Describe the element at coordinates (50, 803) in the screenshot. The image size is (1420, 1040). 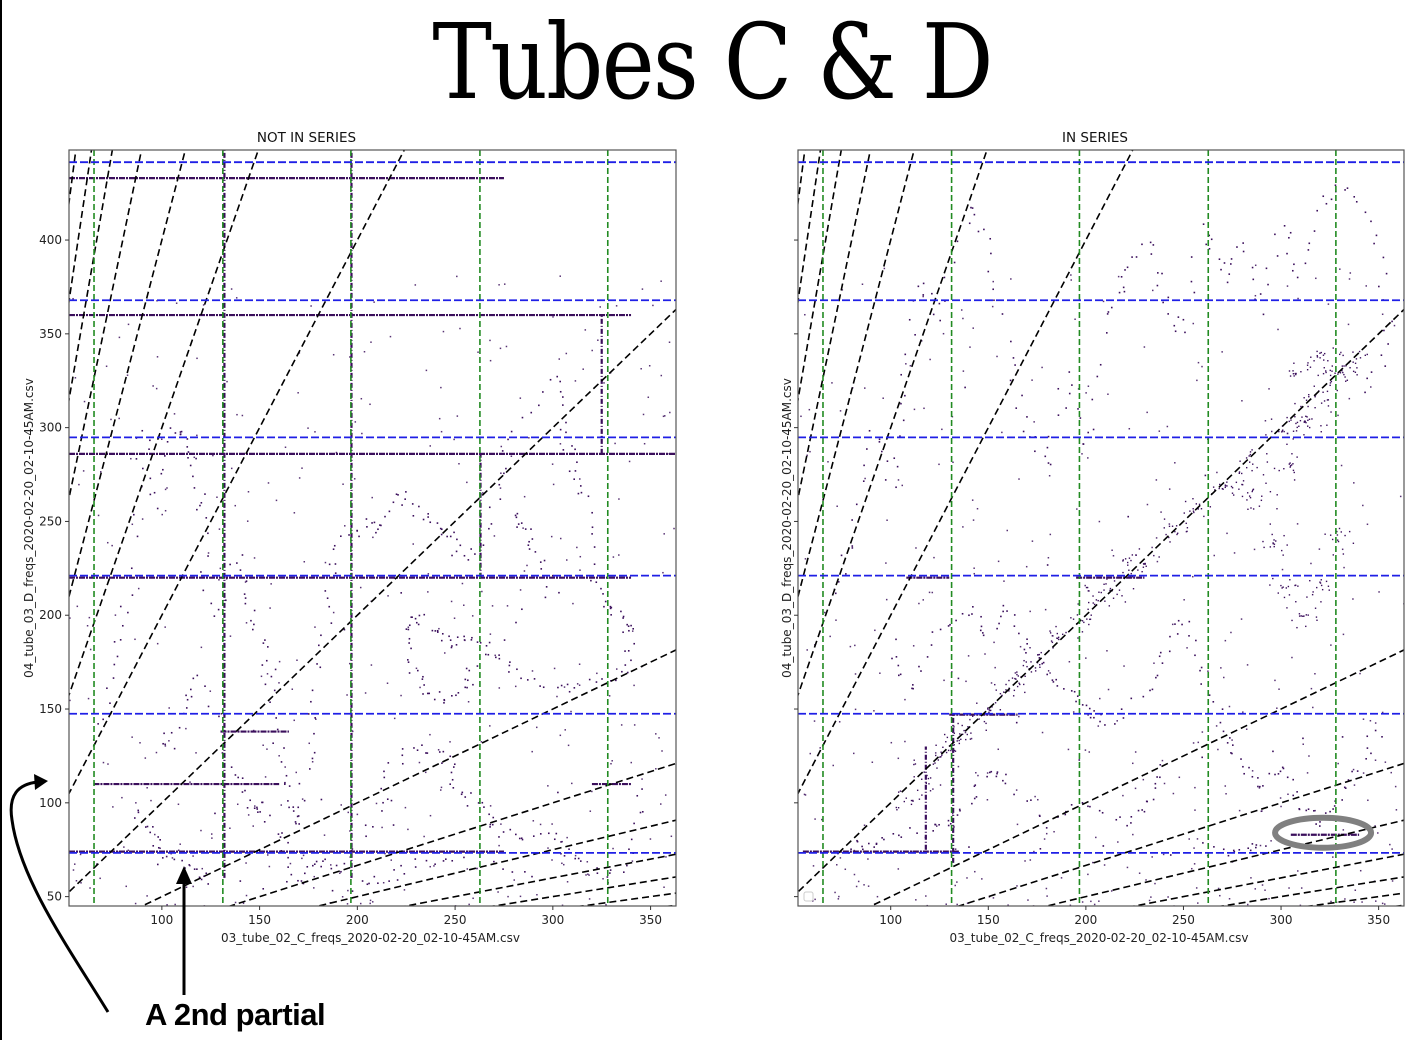
I see `y-tick-label: 100` at that location.